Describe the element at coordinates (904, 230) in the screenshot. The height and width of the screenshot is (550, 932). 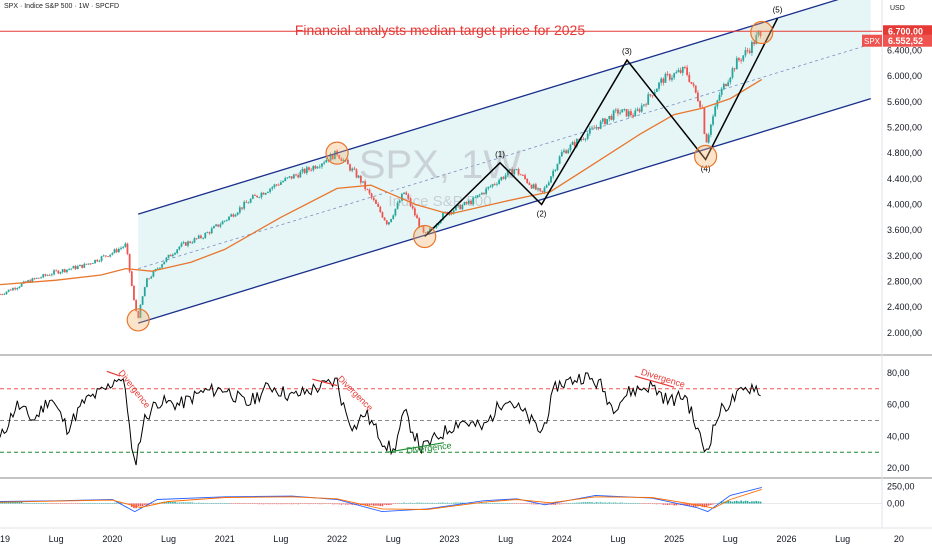
I see `price-tick: 3.600,00` at that location.